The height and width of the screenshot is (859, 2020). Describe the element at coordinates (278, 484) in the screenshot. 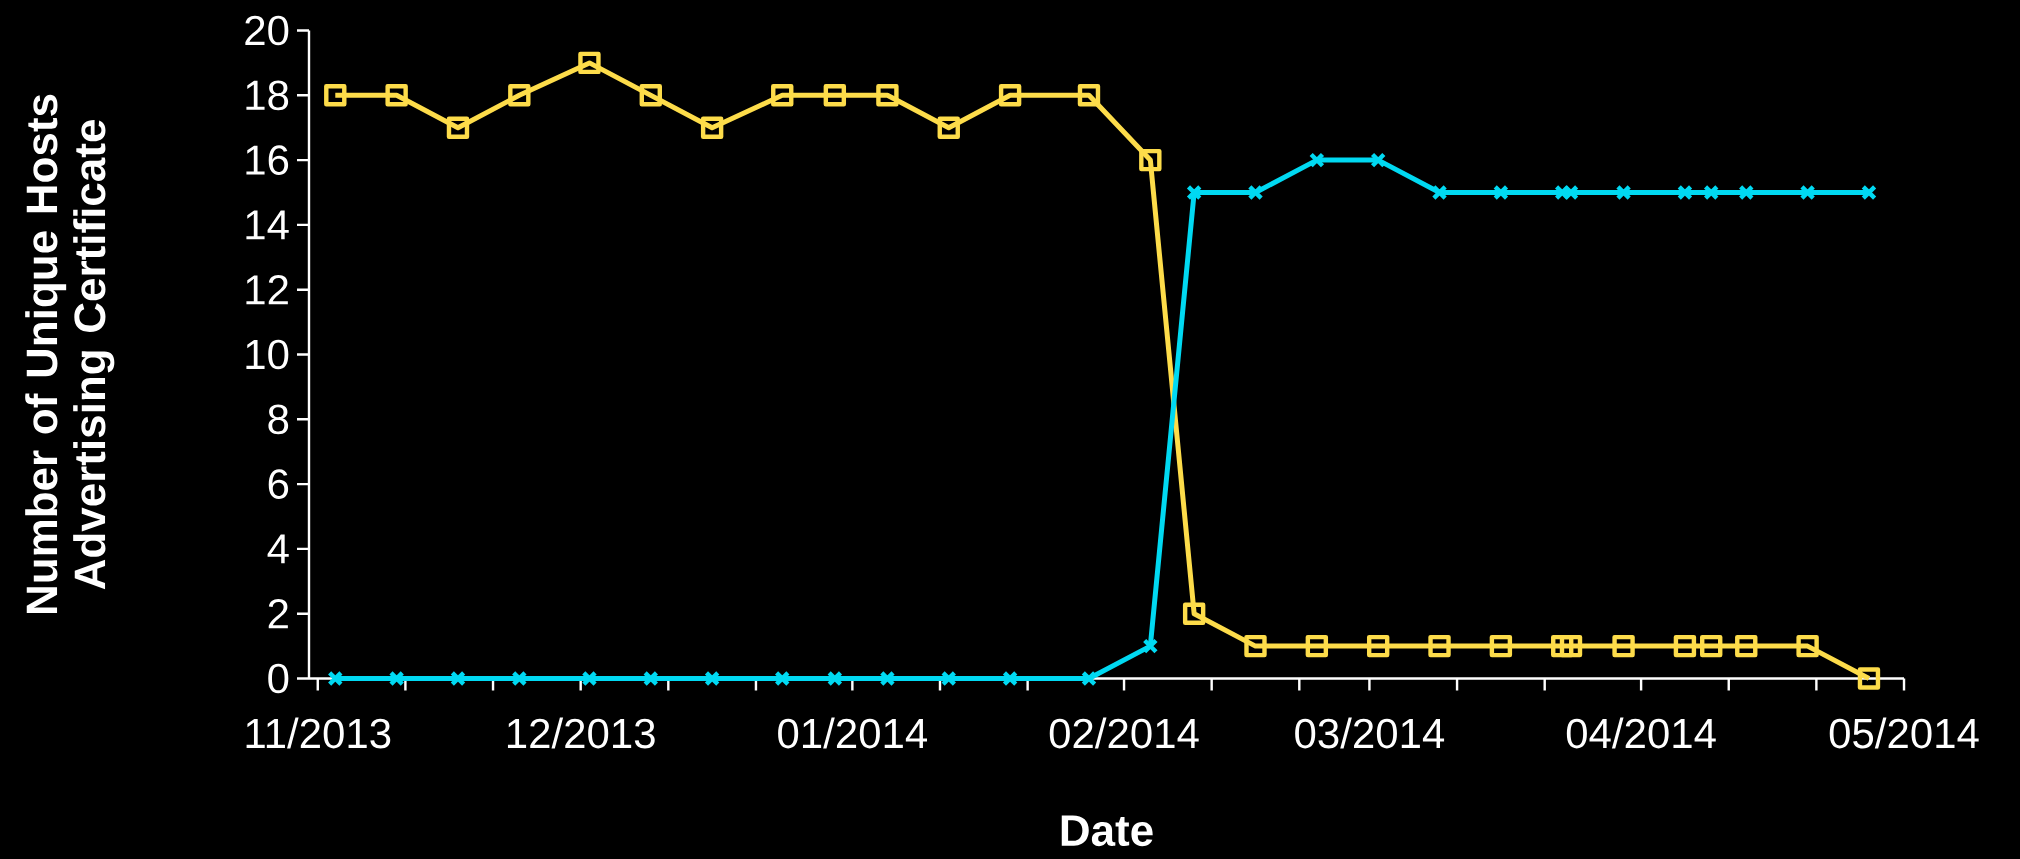

I see `y-tick-label: 6` at that location.